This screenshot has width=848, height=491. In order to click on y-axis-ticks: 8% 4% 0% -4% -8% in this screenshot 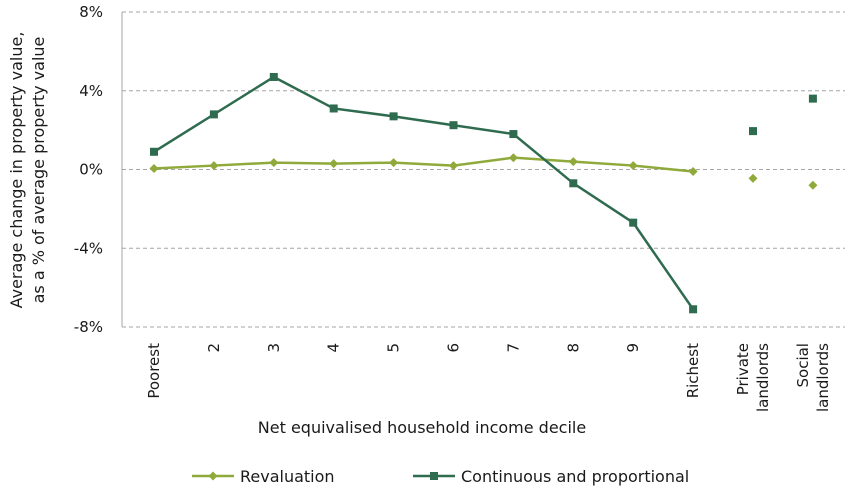, I will do `click(88, 169)`.